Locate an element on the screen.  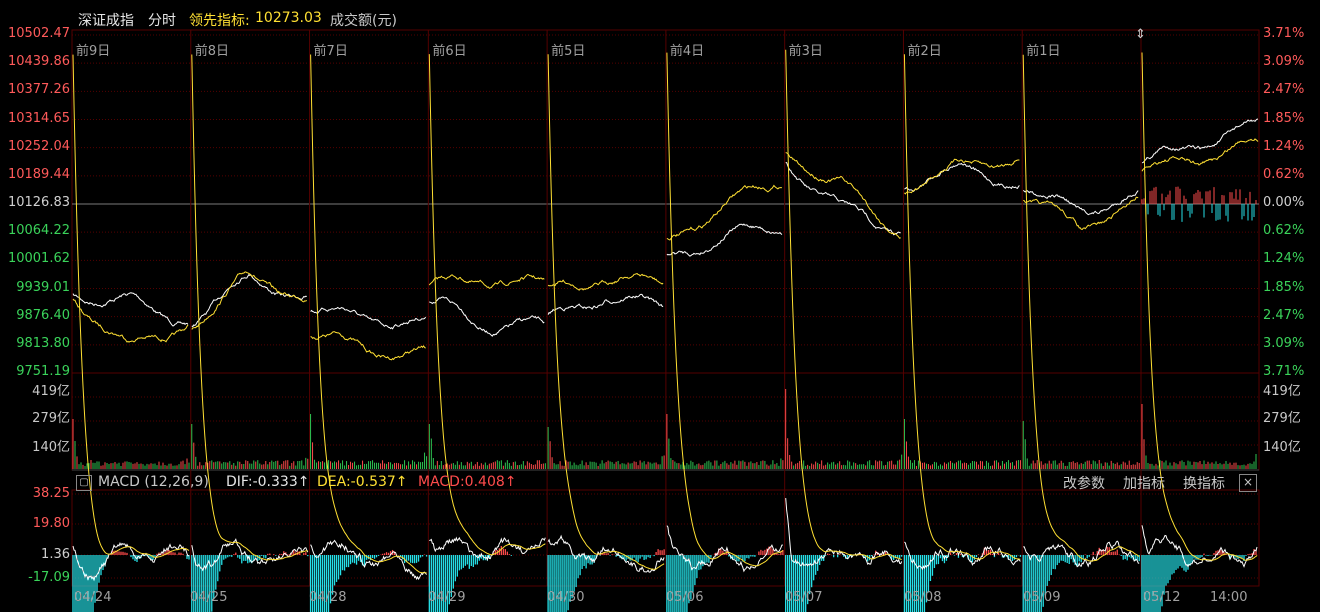
chart-header: 深证成指 分时 领先指标: 10273.03 成交额(元) is located at coordinates (660, 15).